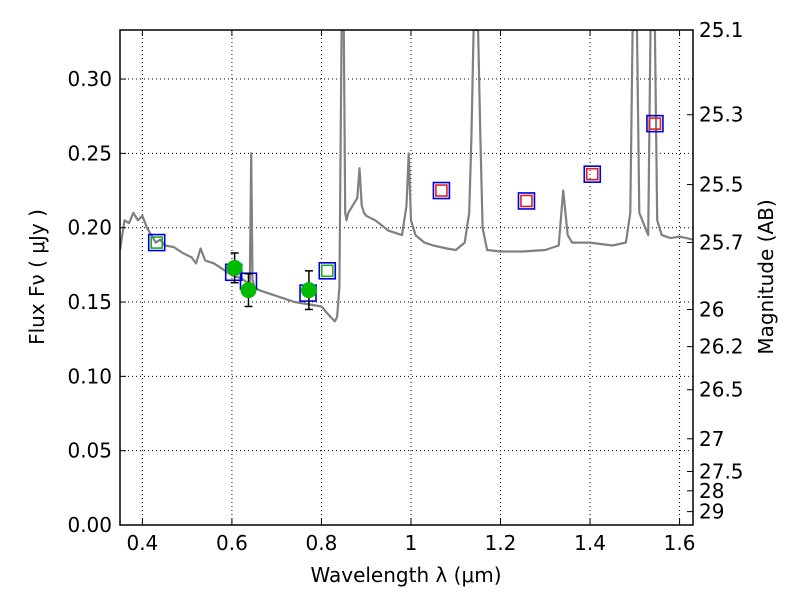  Describe the element at coordinates (501, 543) in the screenshot. I see `x-tick-label: 1.2` at that location.